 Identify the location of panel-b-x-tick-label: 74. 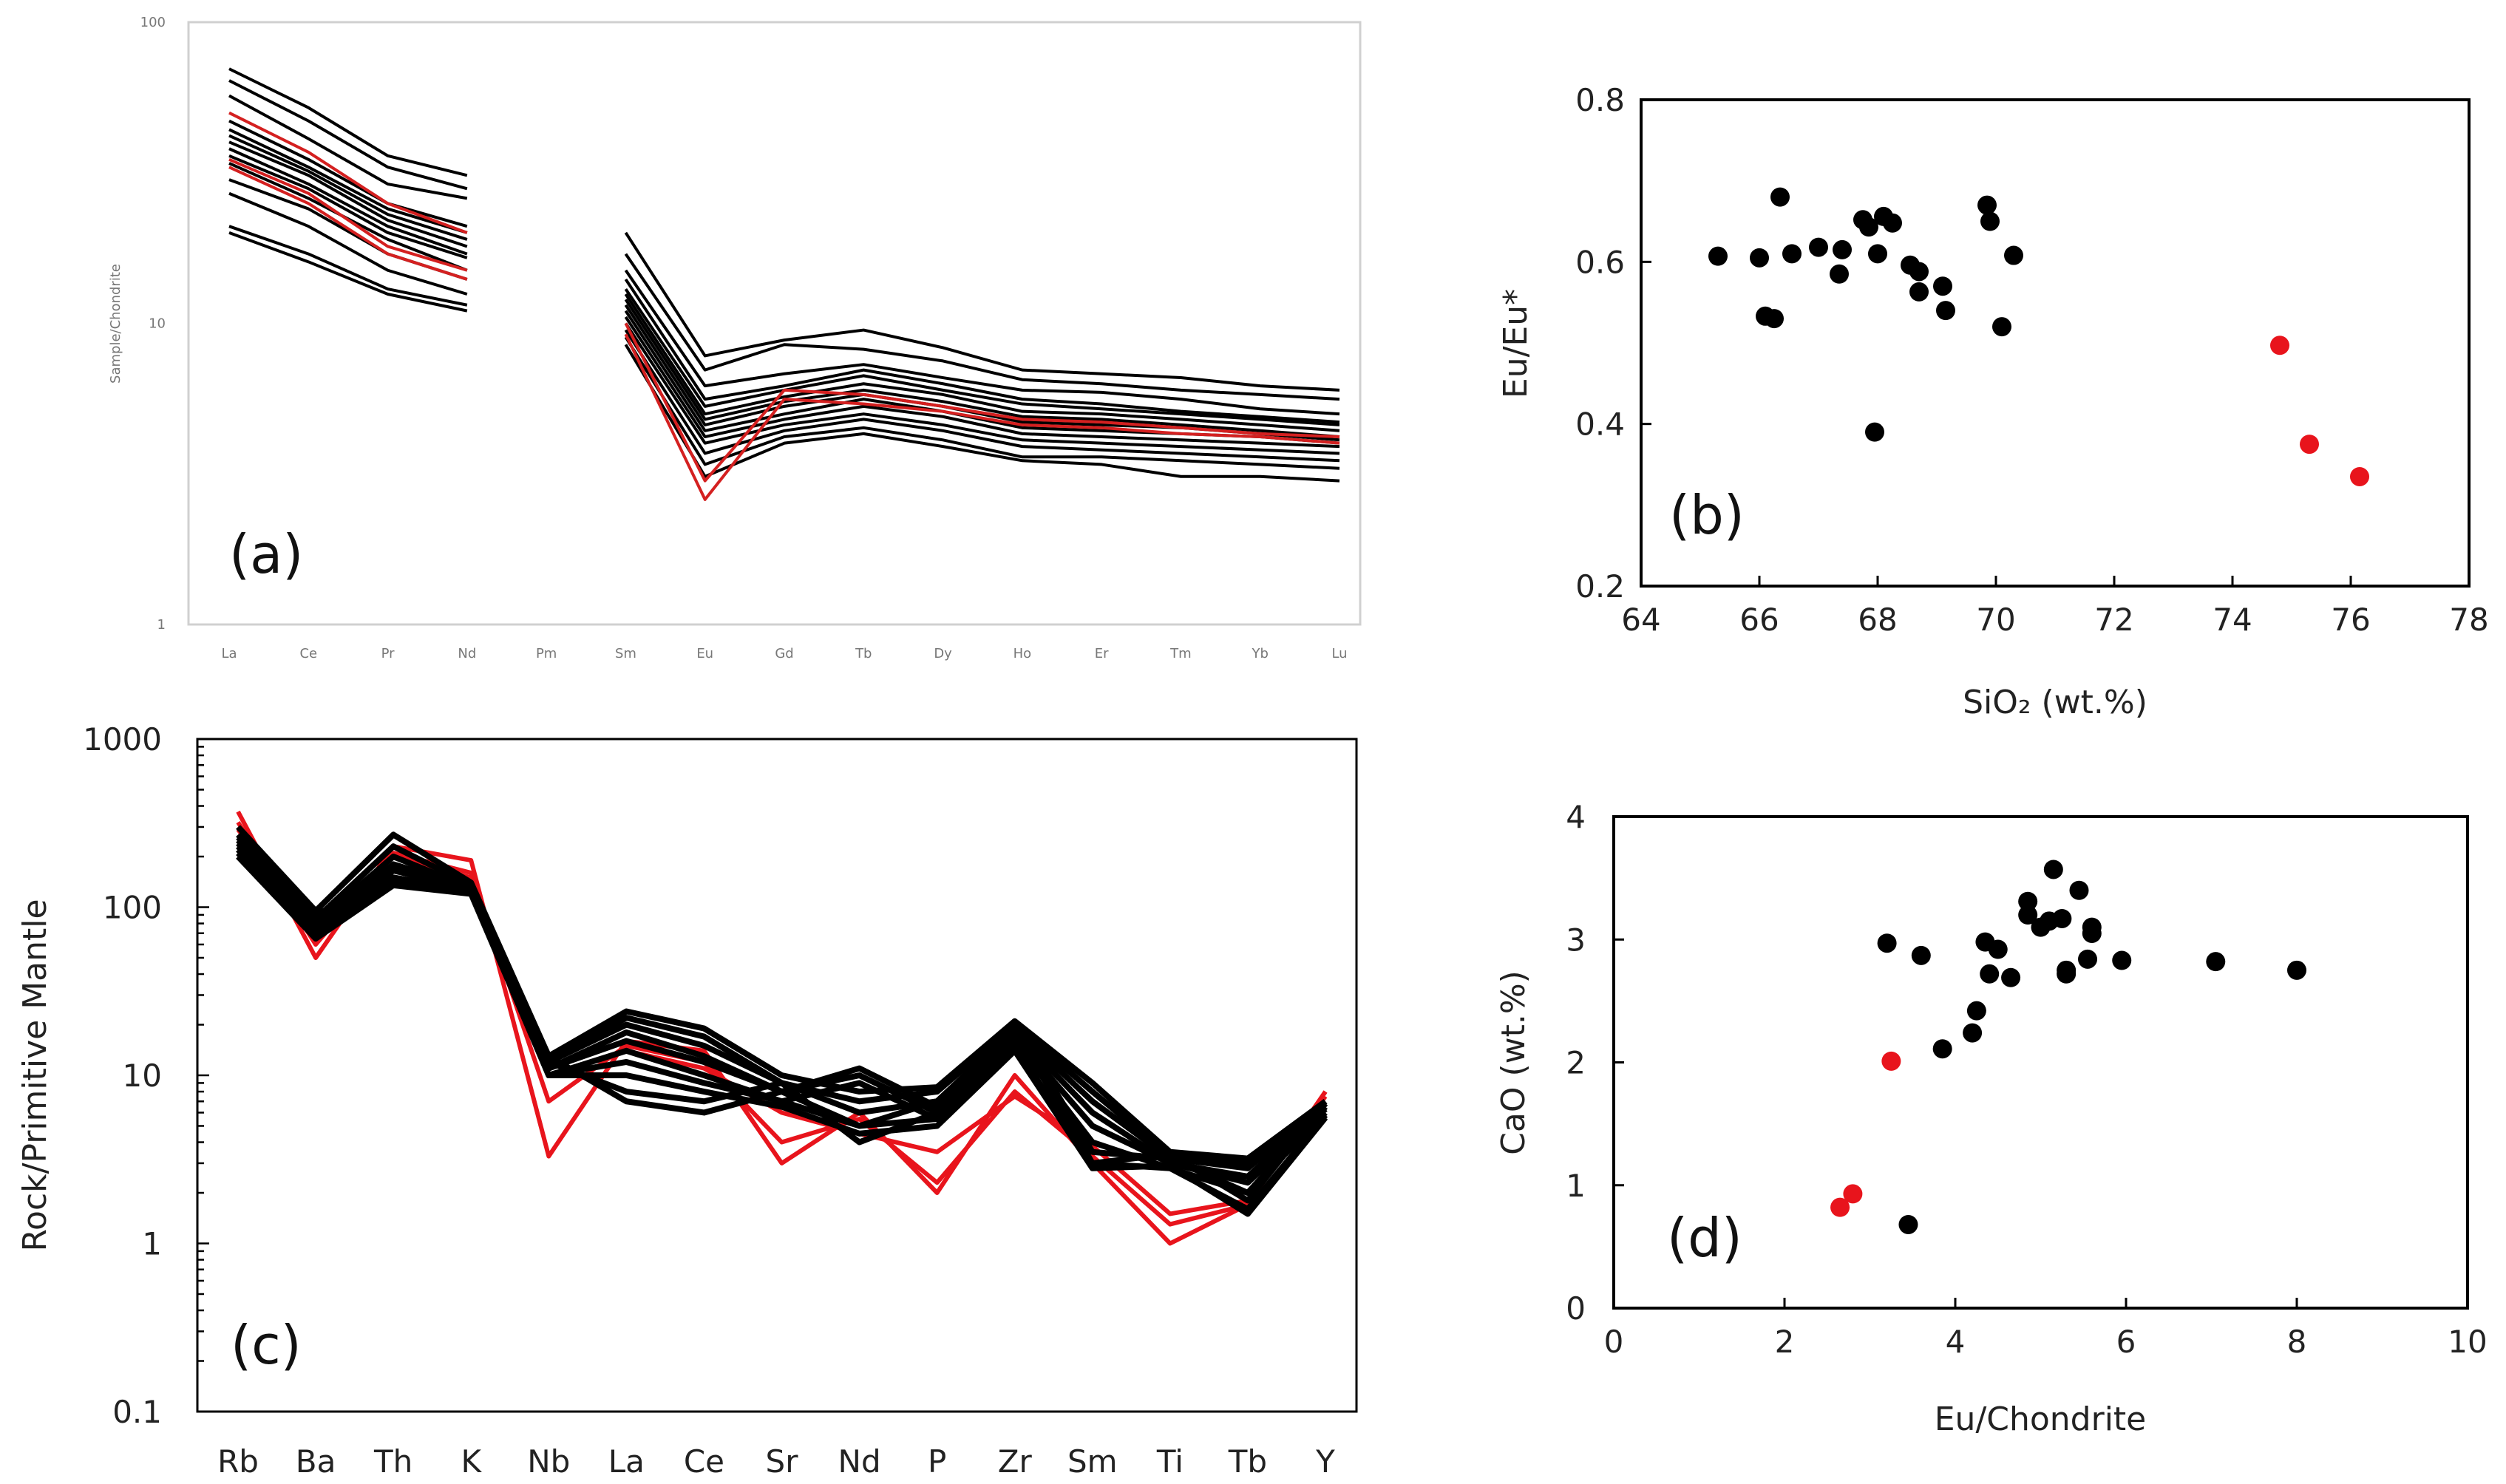
(2232, 620).